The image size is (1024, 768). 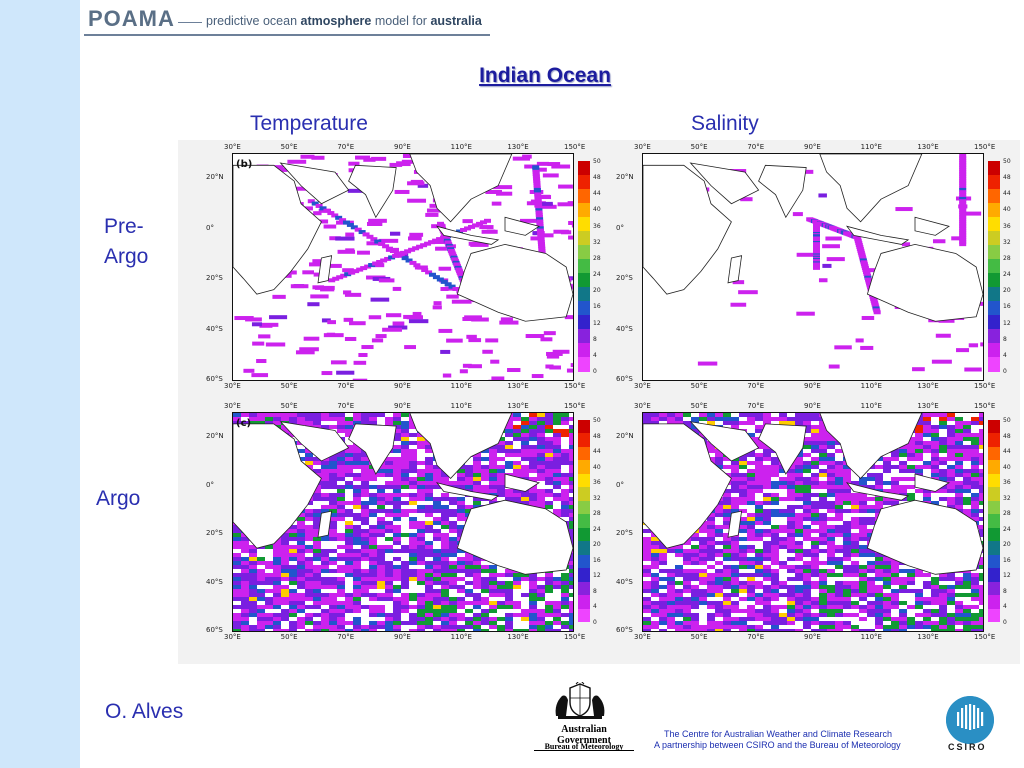 I want to click on header-rule, so click(x=287, y=35).